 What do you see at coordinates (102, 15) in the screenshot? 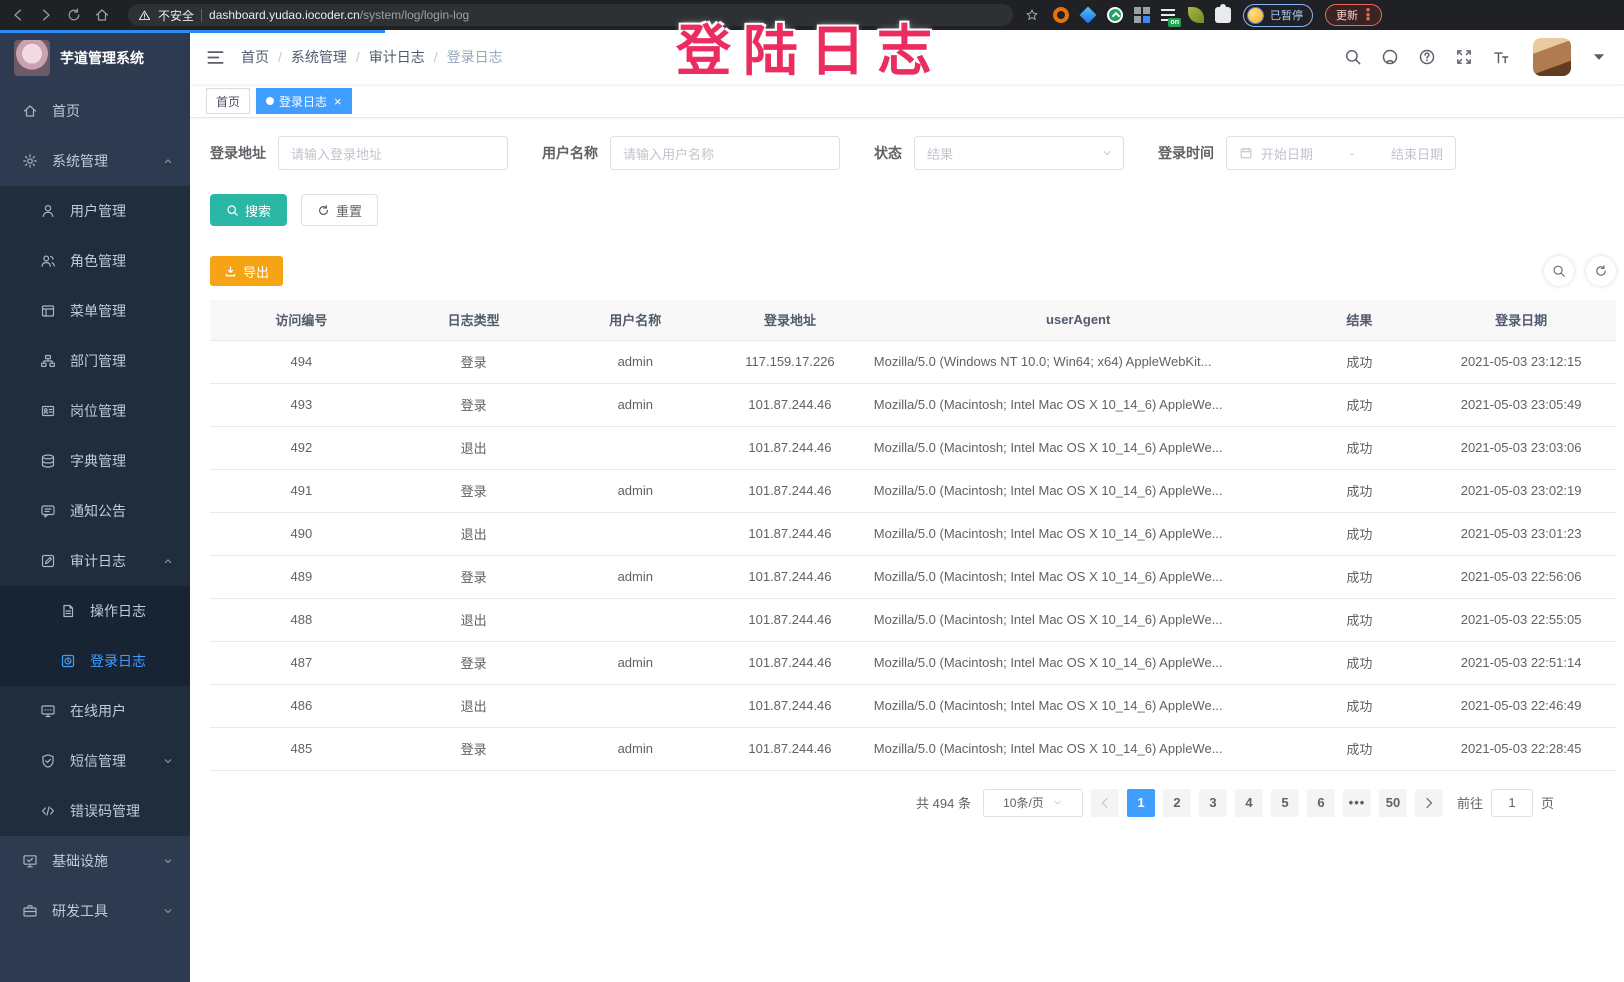
I see `browser-home-icon` at bounding box center [102, 15].